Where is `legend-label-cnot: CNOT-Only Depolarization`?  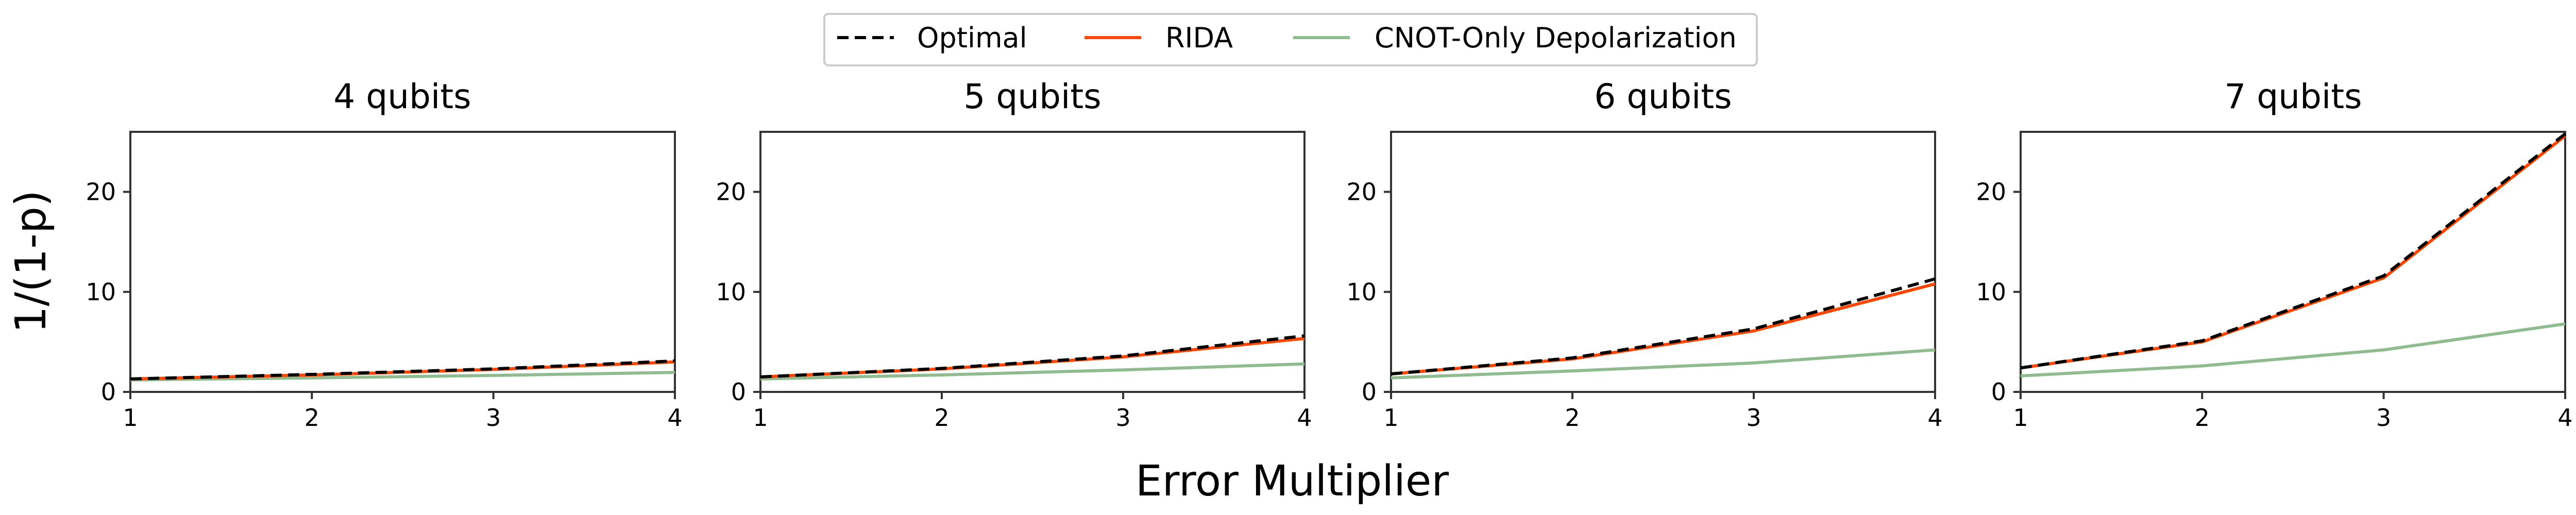
legend-label-cnot: CNOT-Only Depolarization is located at coordinates (1556, 38).